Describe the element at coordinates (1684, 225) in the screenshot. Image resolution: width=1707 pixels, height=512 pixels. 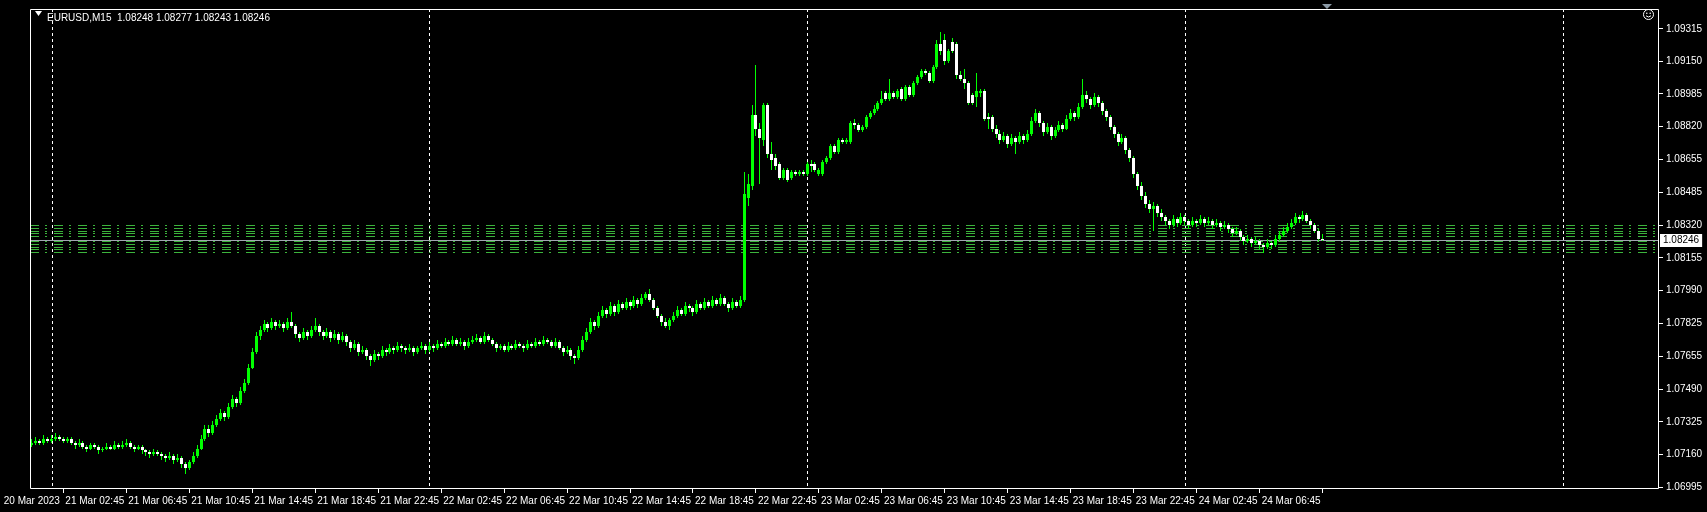
I see `y-tick-label: 1.08320` at that location.